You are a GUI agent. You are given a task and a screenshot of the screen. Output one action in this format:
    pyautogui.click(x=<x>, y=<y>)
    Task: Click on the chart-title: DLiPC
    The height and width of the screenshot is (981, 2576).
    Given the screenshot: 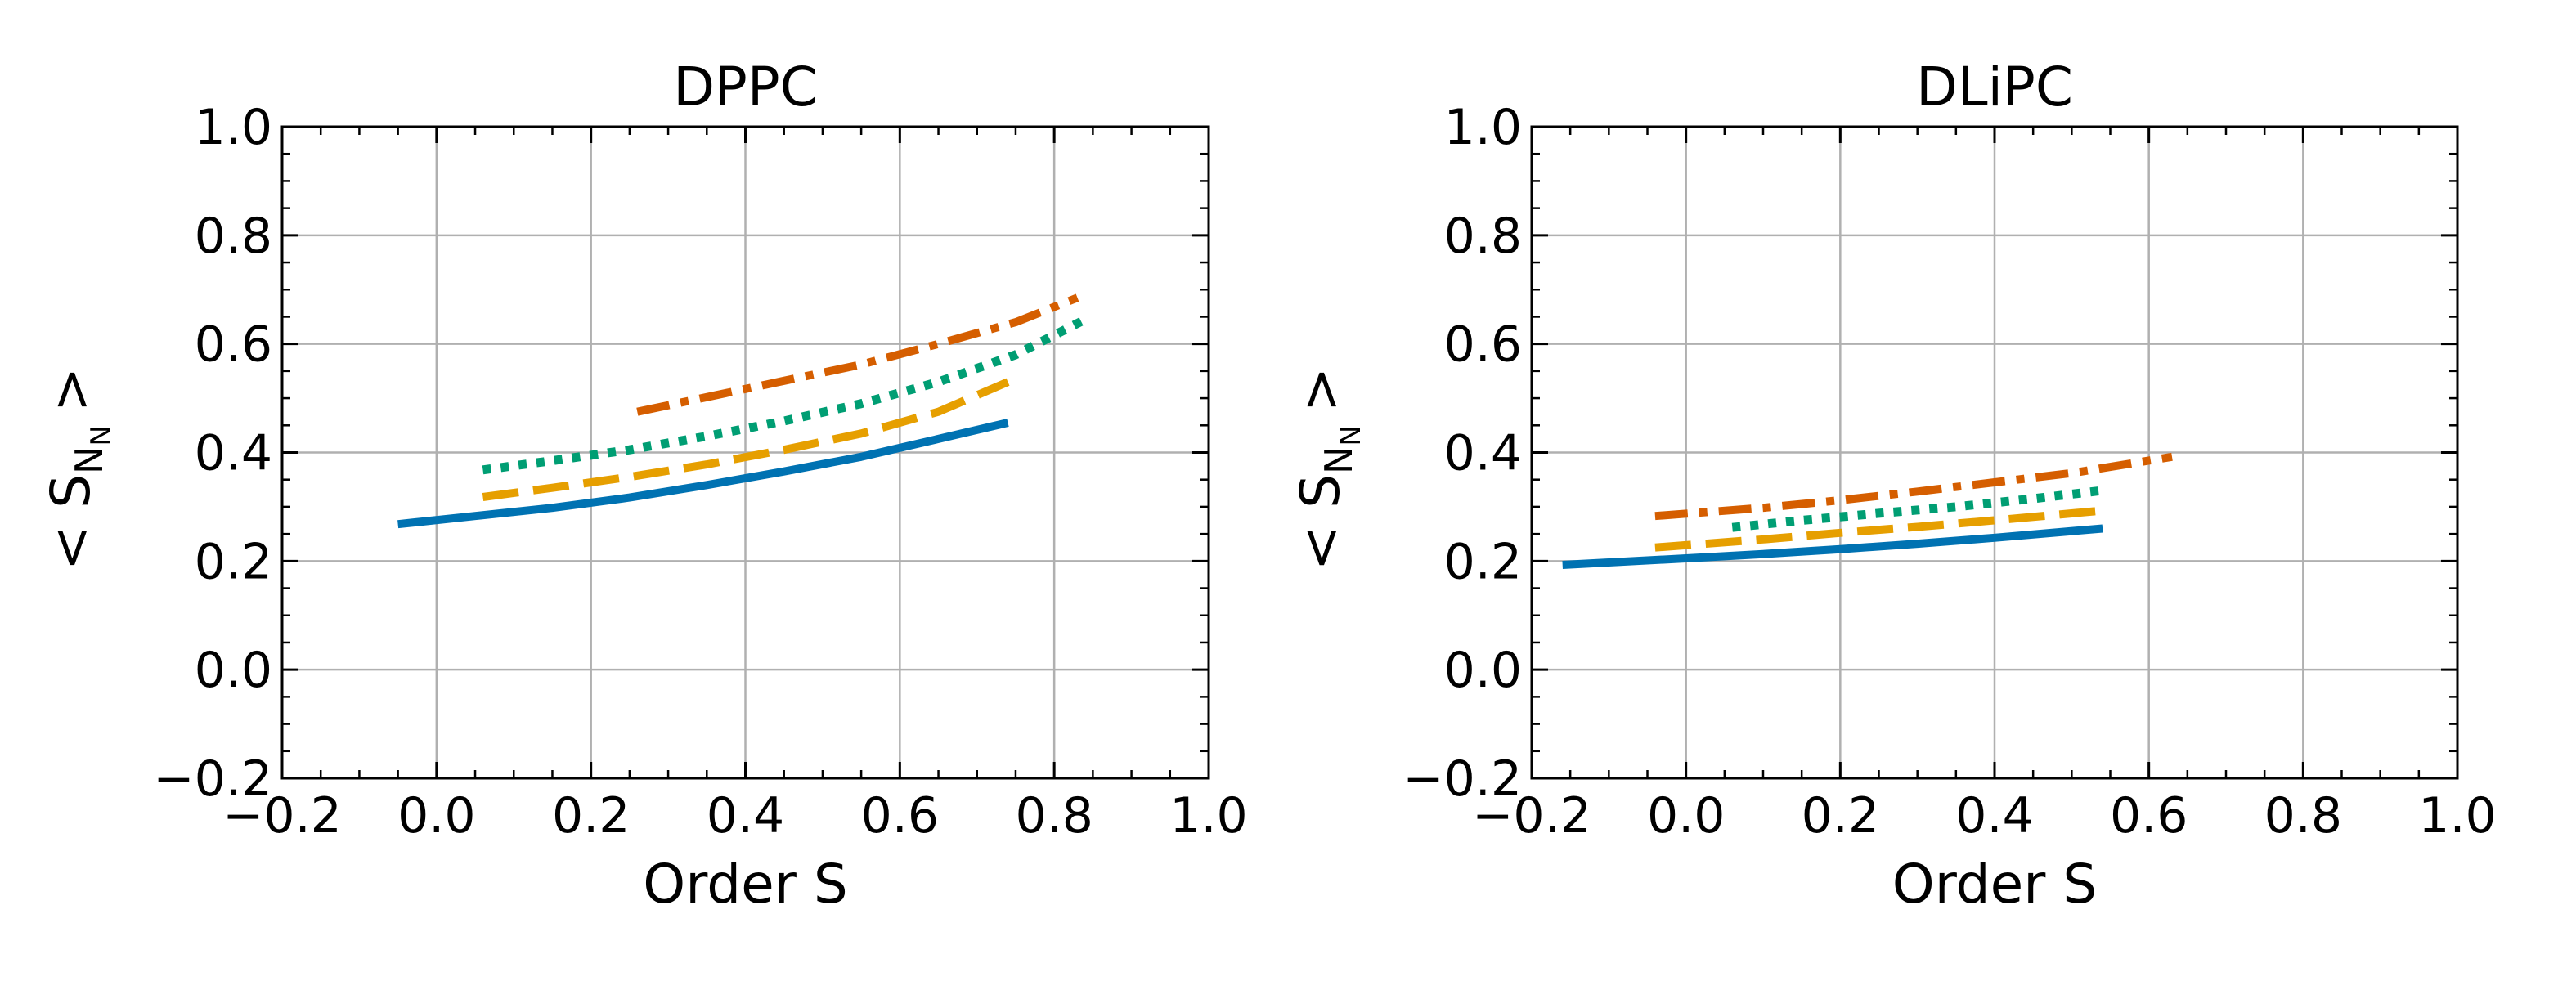 What is the action you would take?
    pyautogui.click(x=1994, y=87)
    